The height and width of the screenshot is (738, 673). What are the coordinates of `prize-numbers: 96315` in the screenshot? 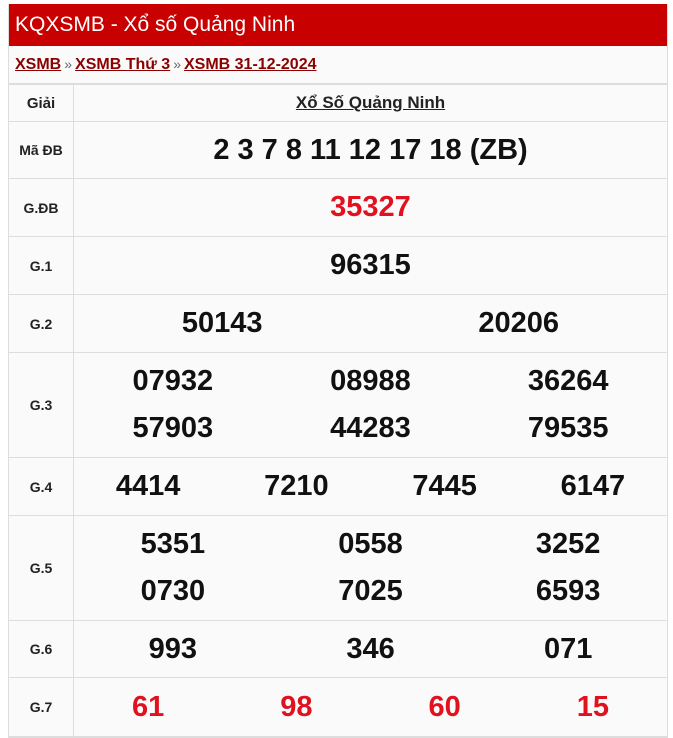 It's located at (370, 265).